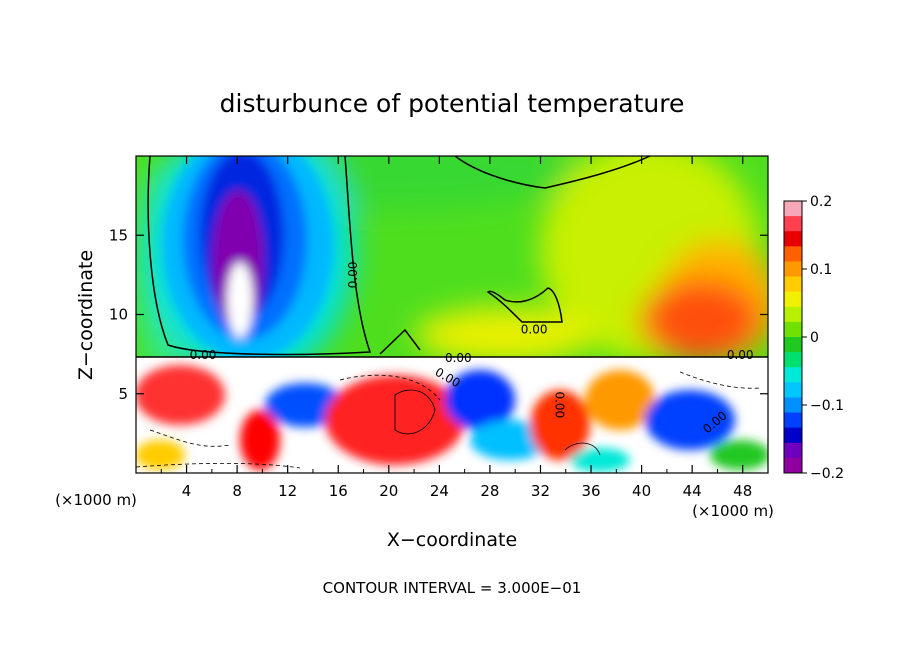 This screenshot has width=904, height=654. Describe the element at coordinates (118, 315) in the screenshot. I see `y-tick-label: 10` at that location.